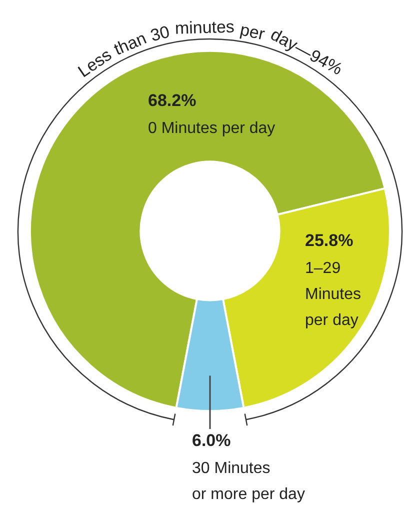  What do you see at coordinates (333, 294) in the screenshot?
I see `slice-label: 1–29 Minutes per day` at bounding box center [333, 294].